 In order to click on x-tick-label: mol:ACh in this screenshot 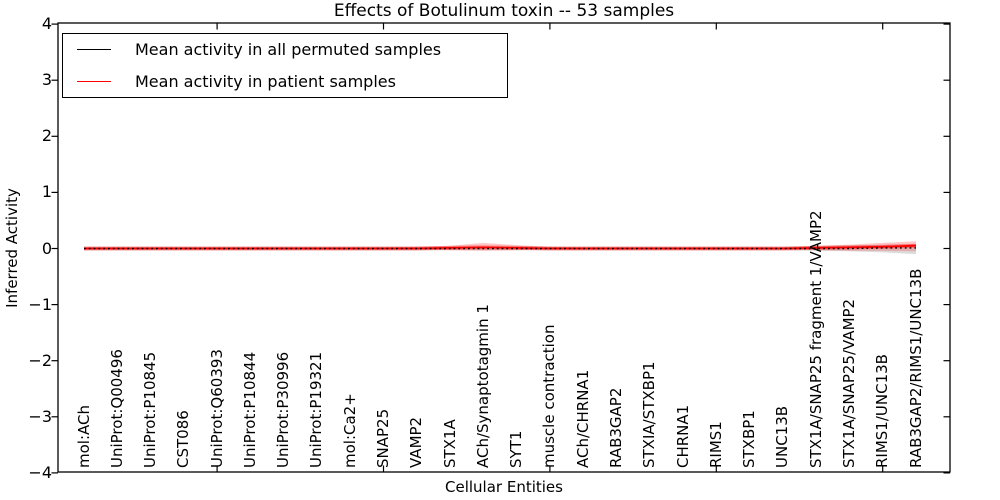, I will do `click(83, 436)`.